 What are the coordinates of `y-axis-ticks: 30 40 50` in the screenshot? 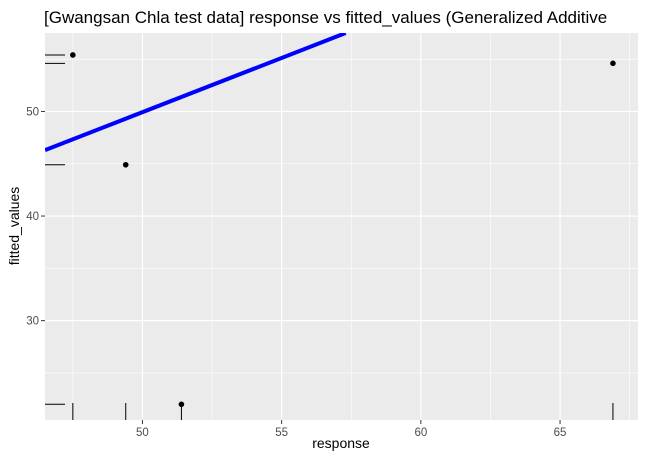 It's located at (35, 217).